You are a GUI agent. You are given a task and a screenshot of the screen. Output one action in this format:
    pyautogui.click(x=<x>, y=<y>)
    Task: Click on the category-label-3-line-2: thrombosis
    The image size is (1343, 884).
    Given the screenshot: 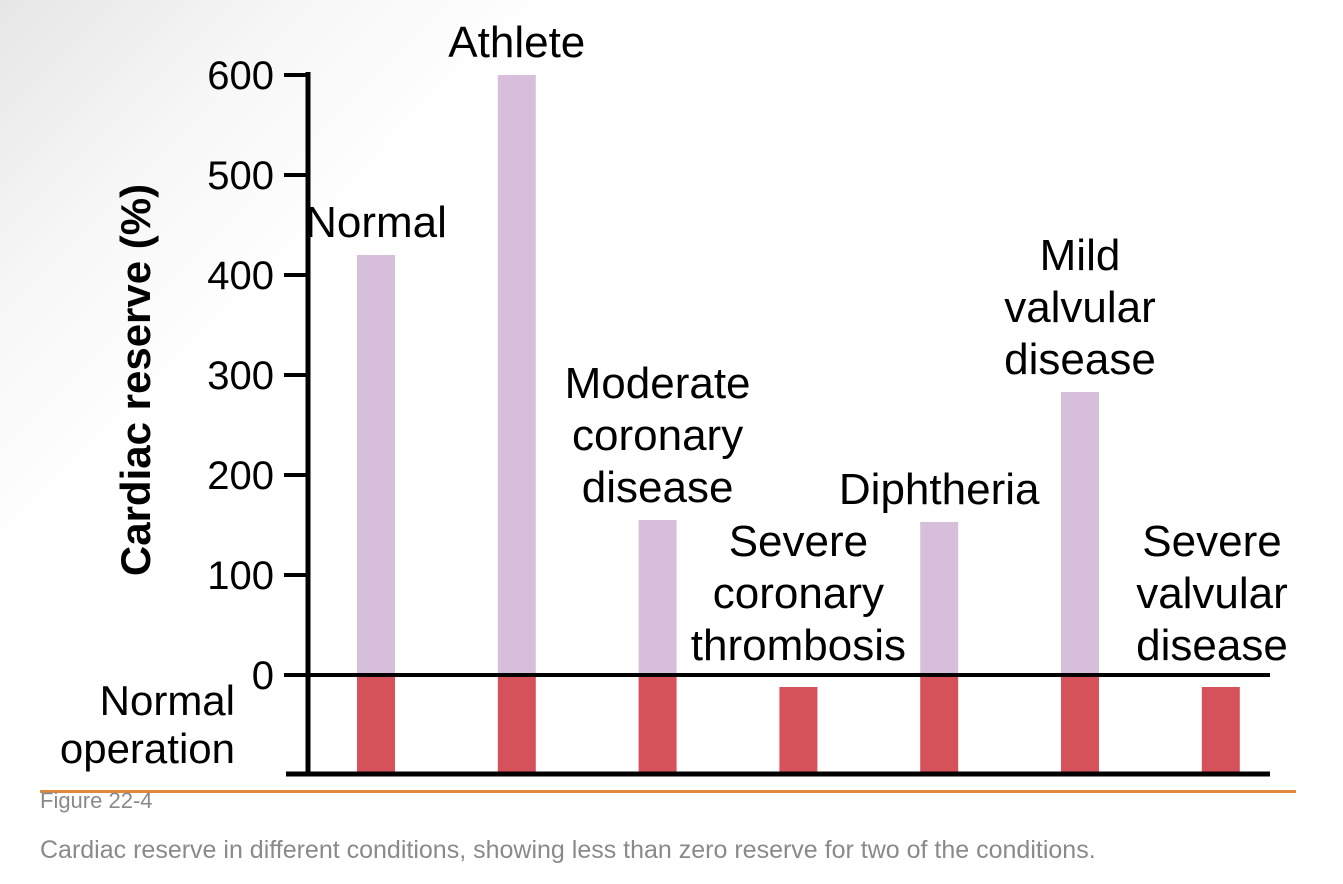 What is the action you would take?
    pyautogui.click(x=798, y=645)
    